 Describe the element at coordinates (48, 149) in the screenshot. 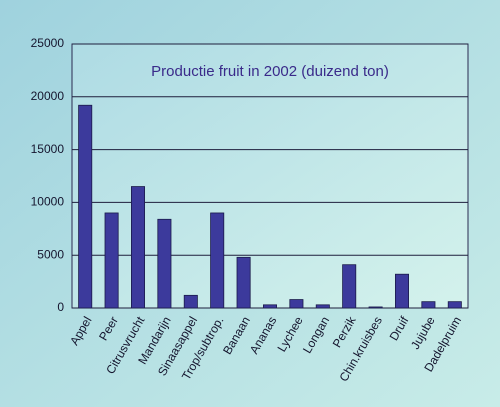

I see `y-tick-label: 15000` at that location.